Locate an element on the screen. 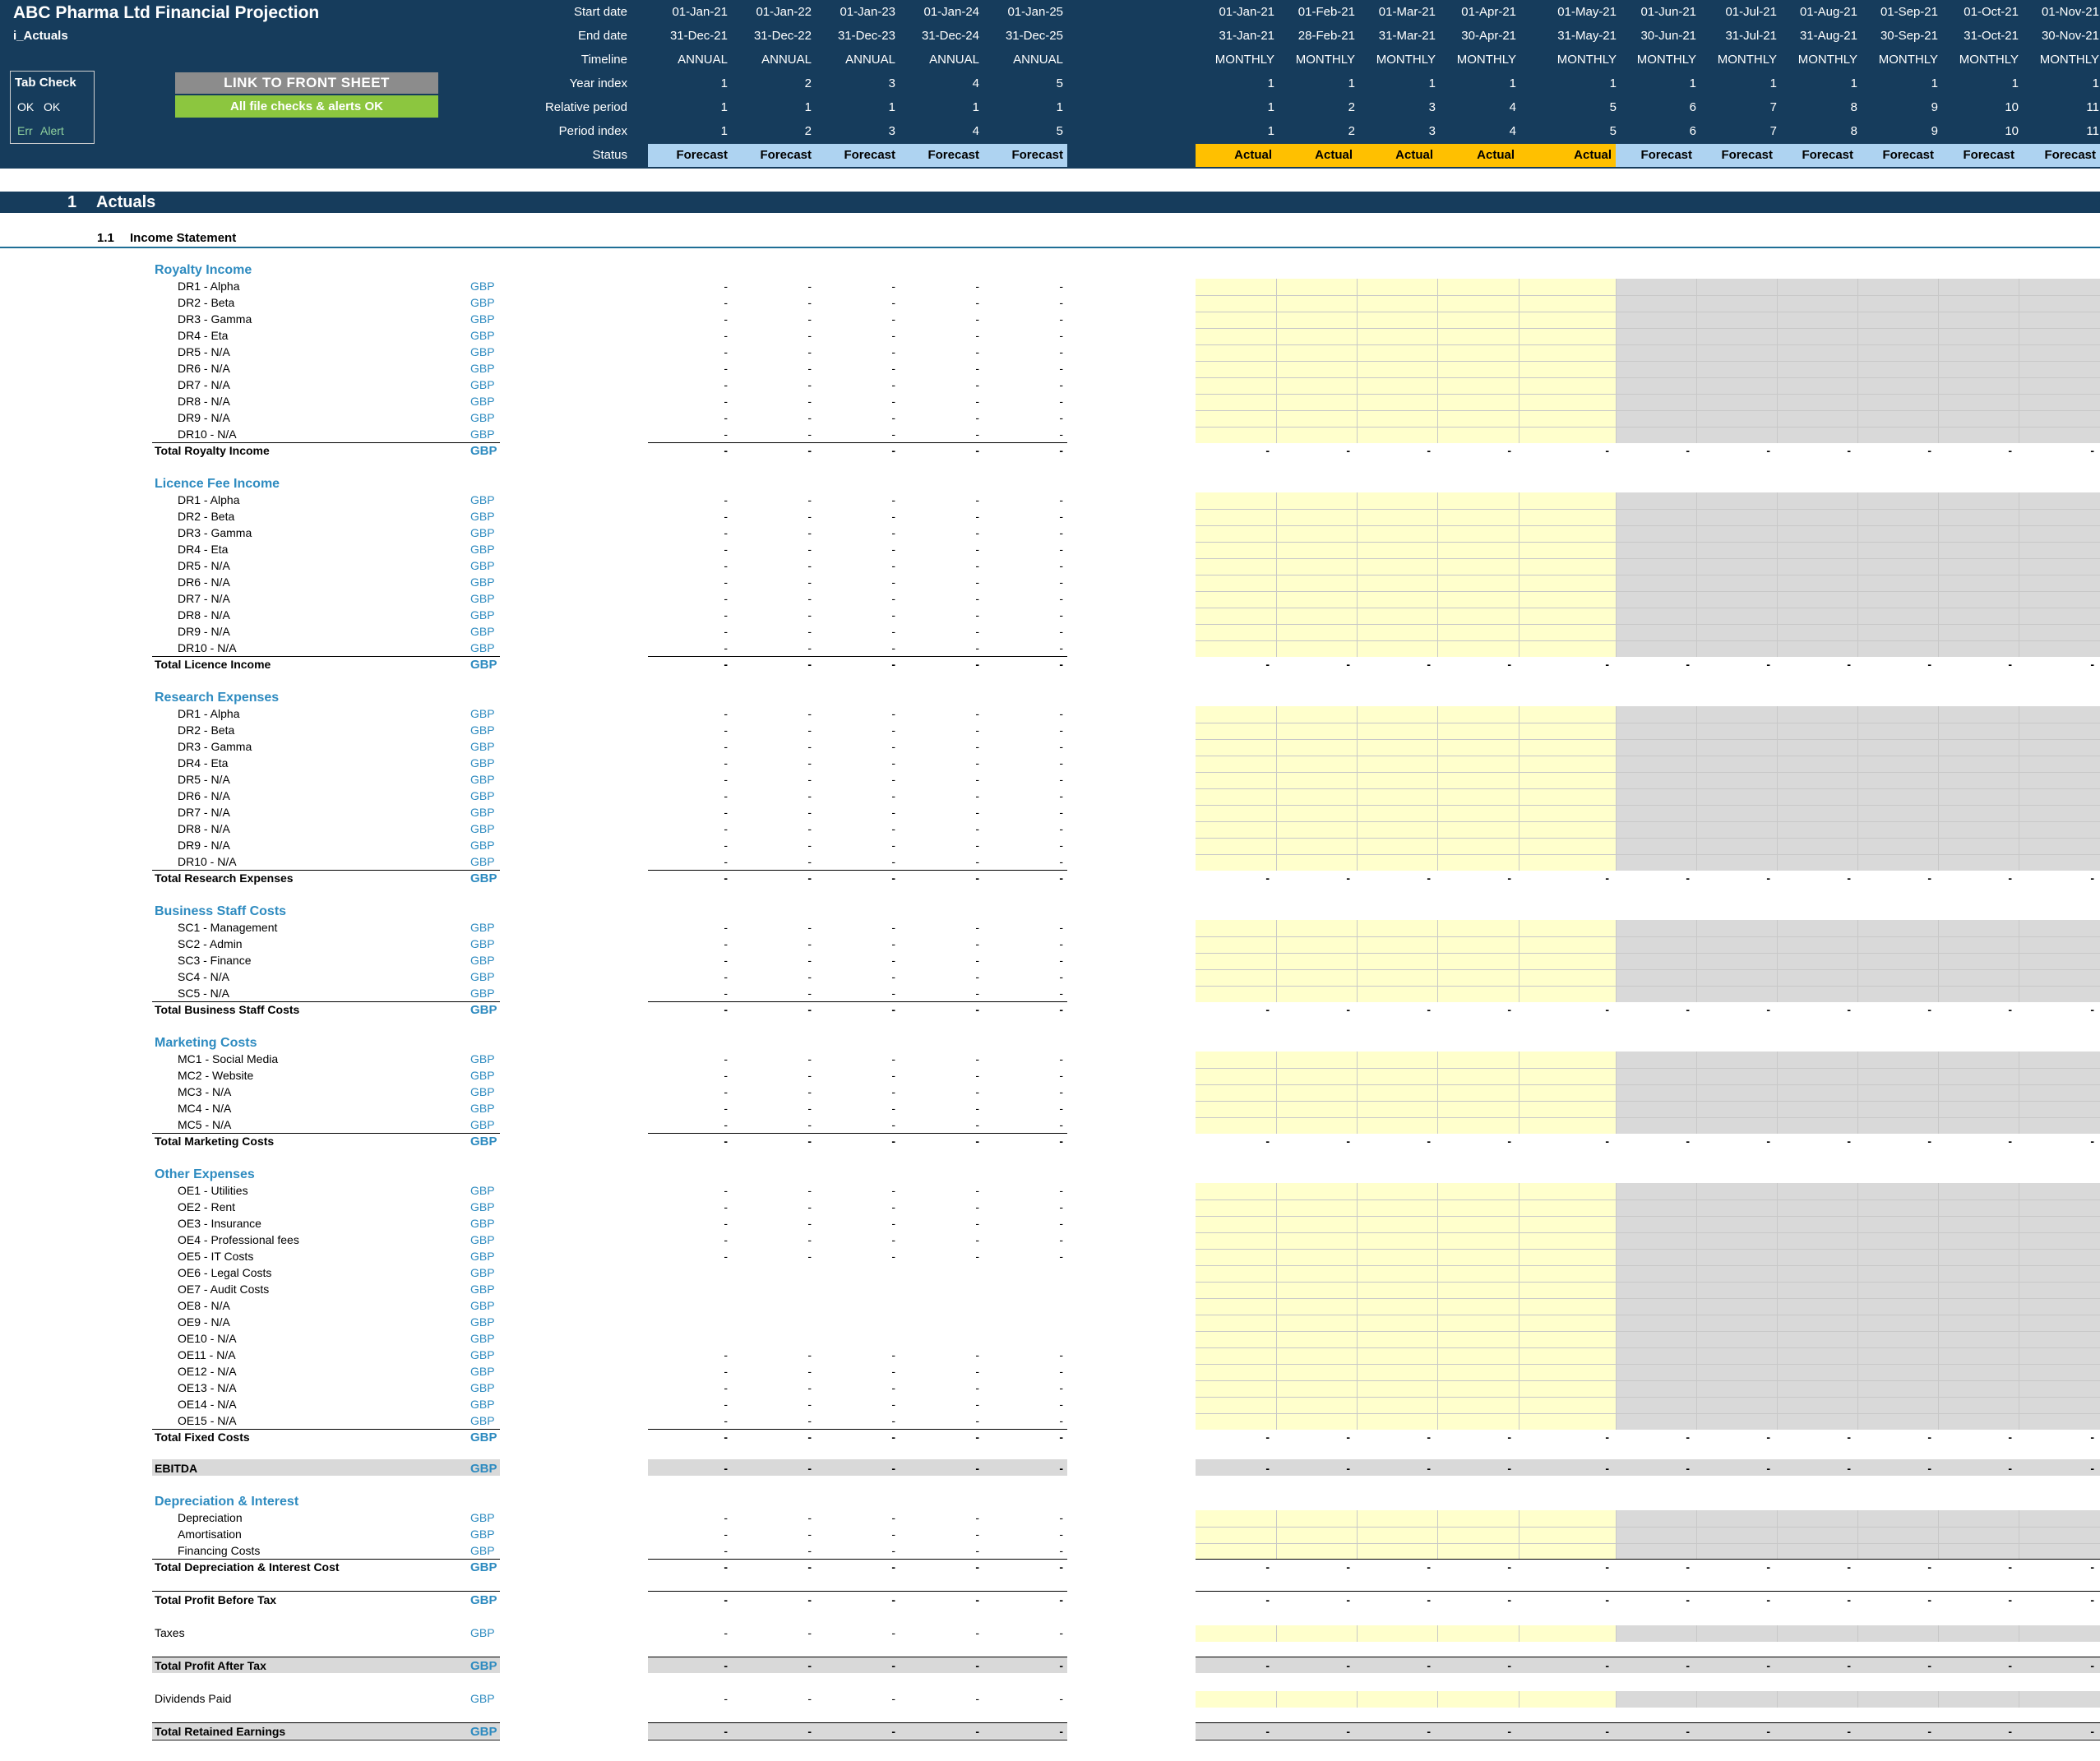 This screenshot has height=1761, width=2100. line-item-label: DR2 - Beta is located at coordinates (206, 302).